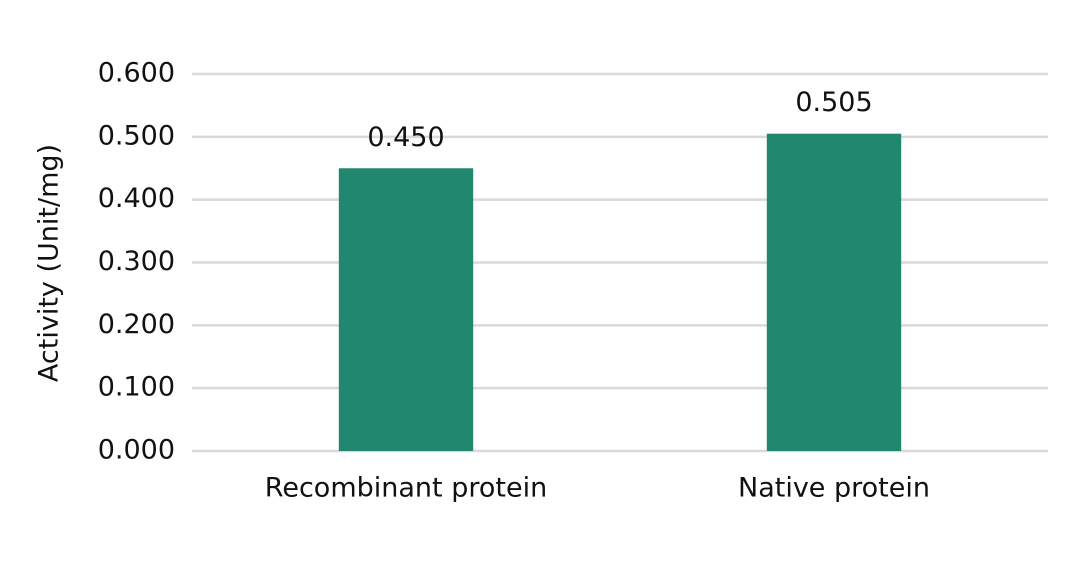  Describe the element at coordinates (834, 488) in the screenshot. I see `x-tick-label: Native protein` at that location.